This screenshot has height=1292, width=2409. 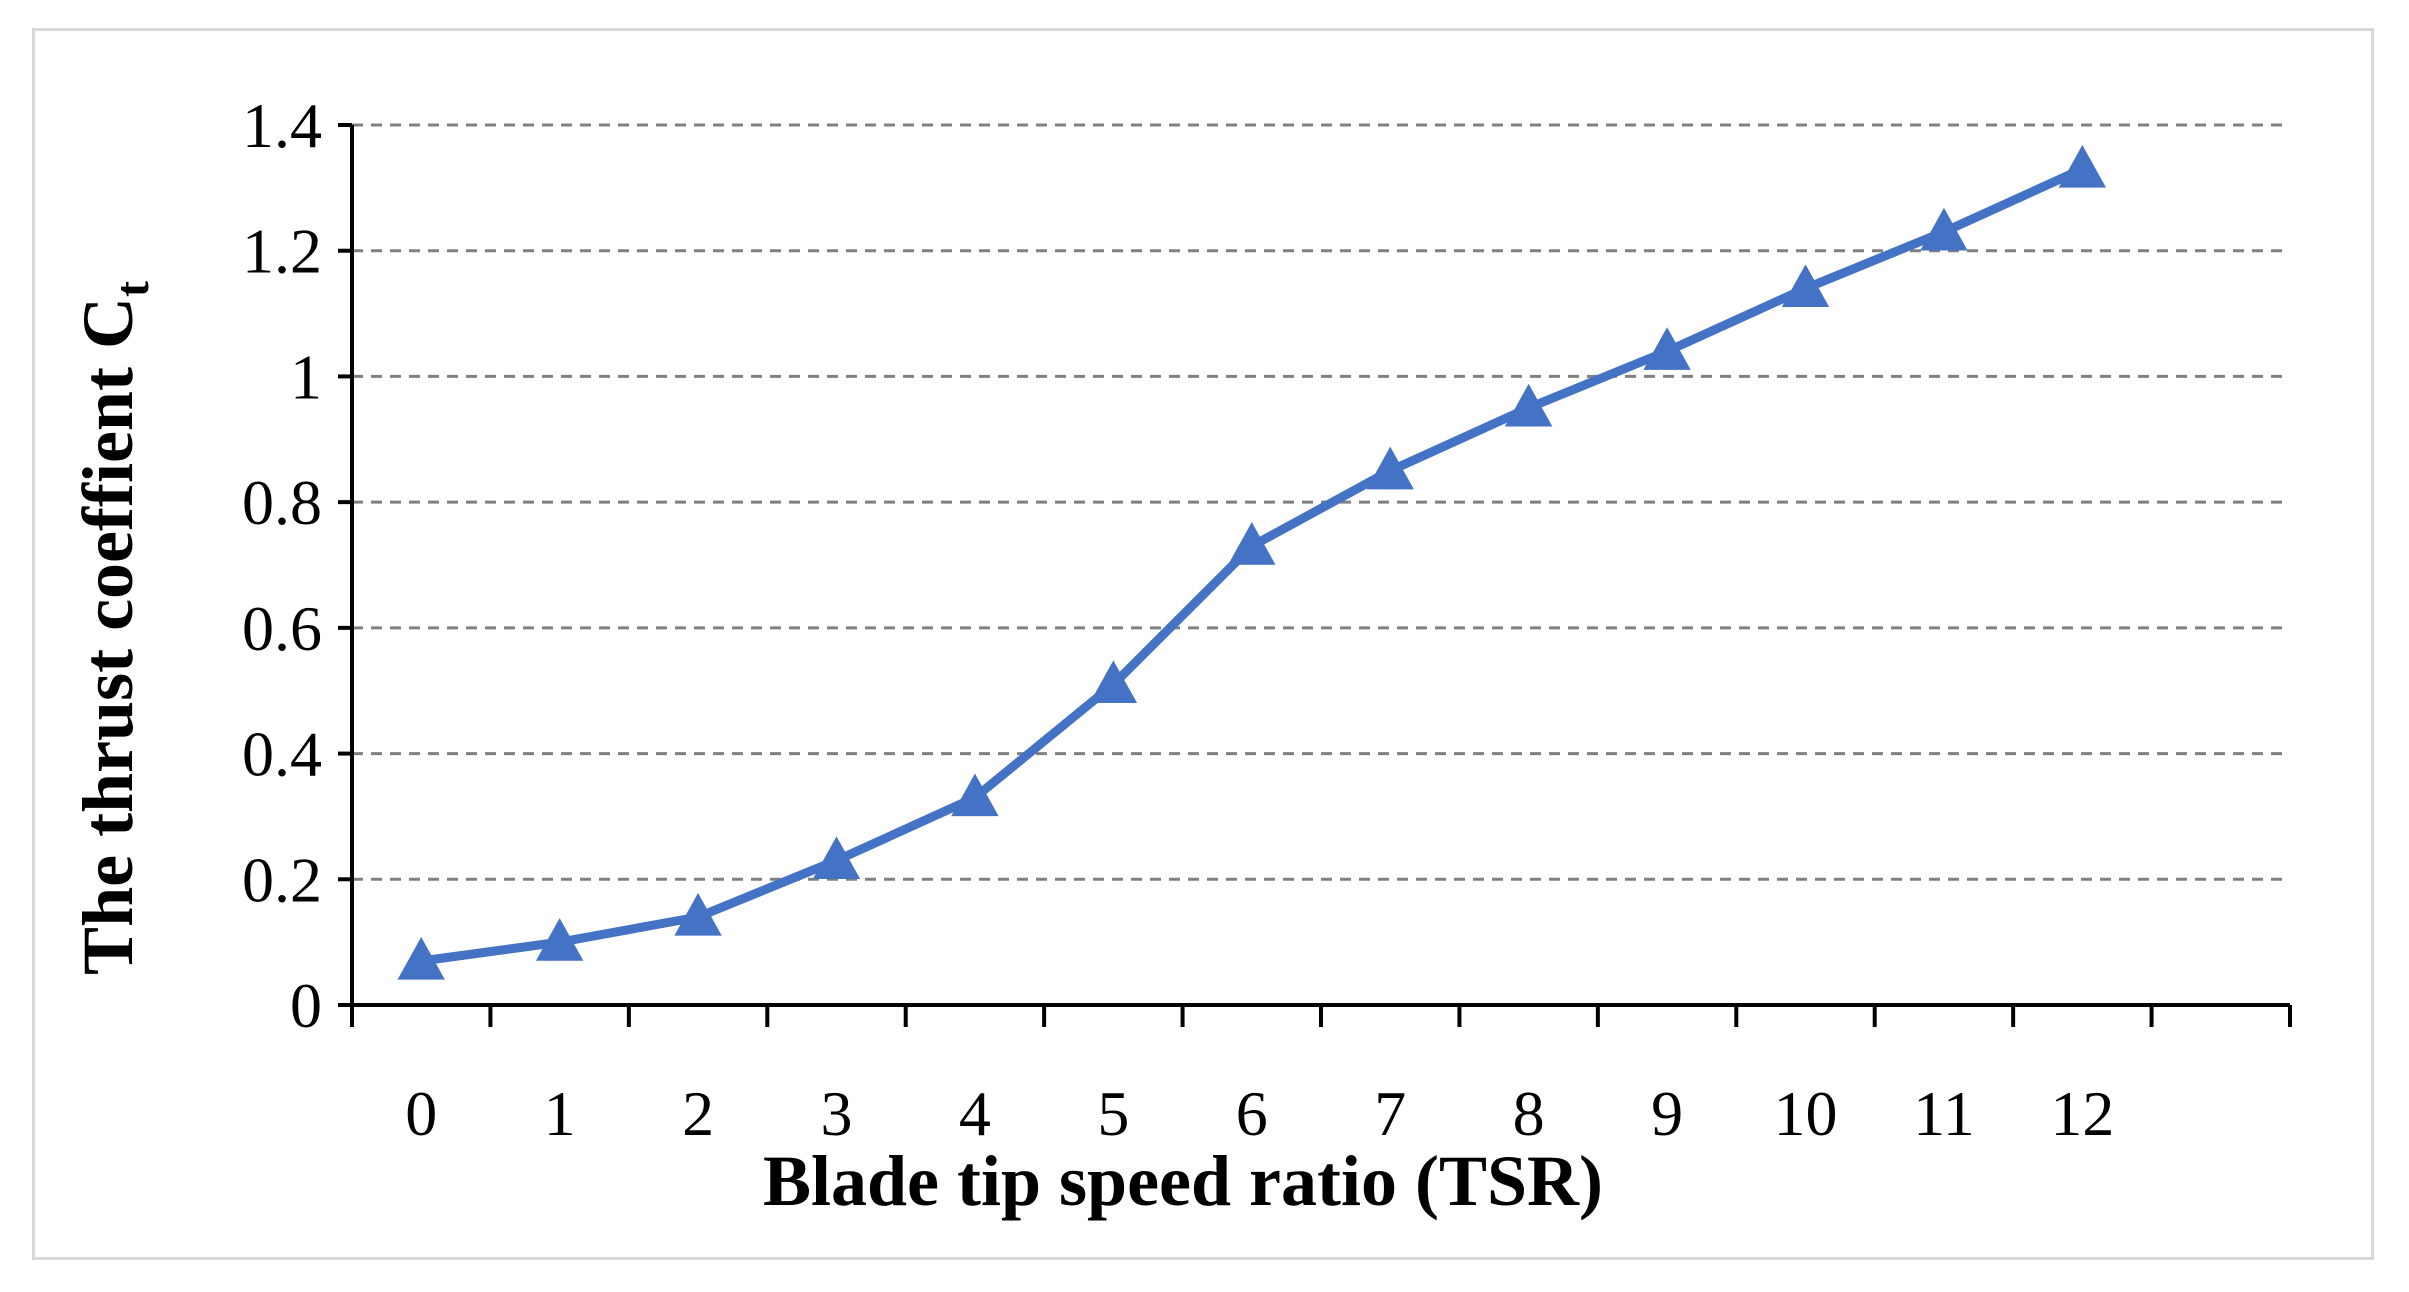 I want to click on x-tick-label: 9, so click(x=1667, y=1113).